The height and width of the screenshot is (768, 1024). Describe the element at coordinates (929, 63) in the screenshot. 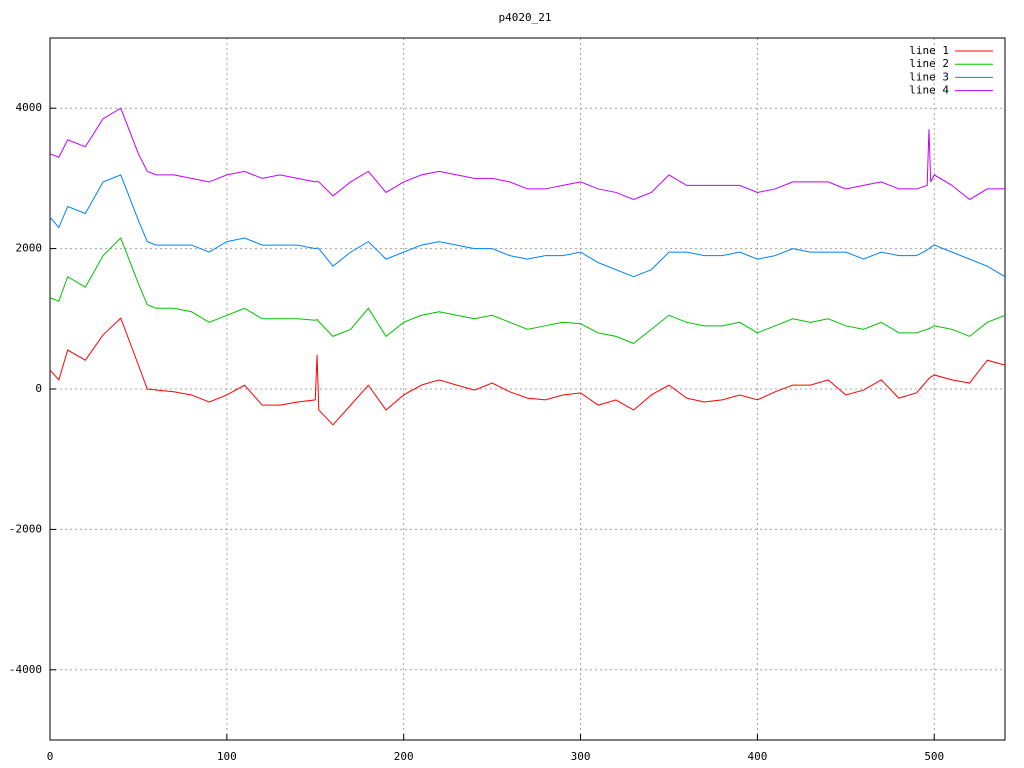

I see `legend-label: line 2` at that location.